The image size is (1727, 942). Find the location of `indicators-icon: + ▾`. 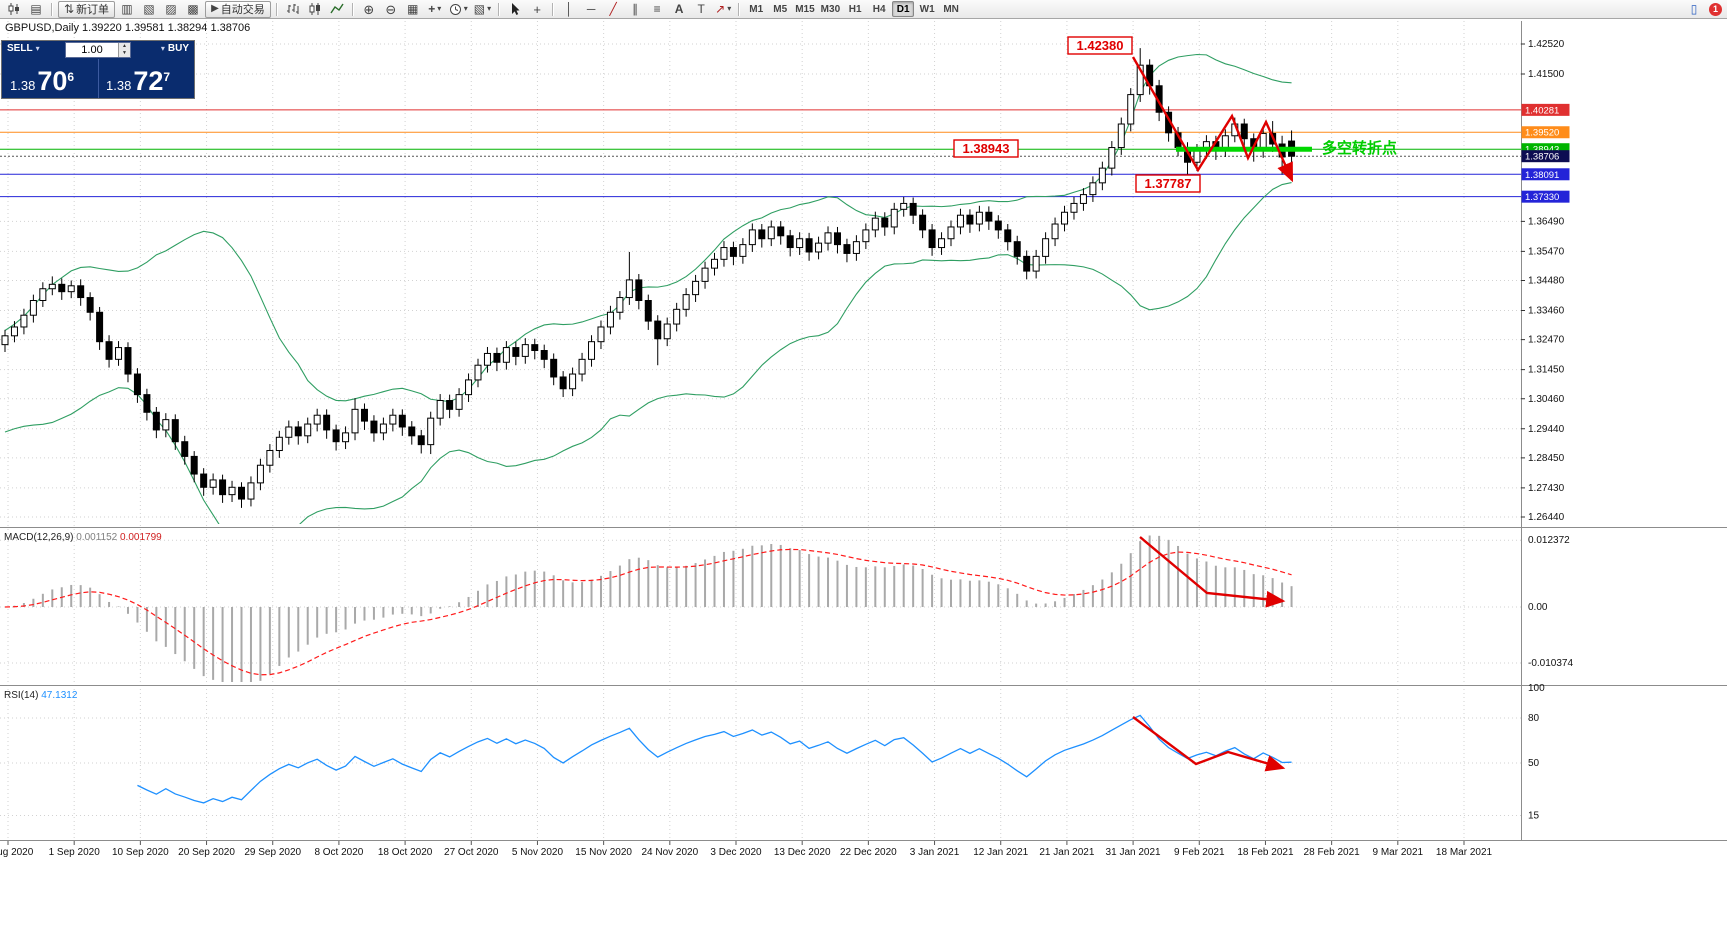

indicators-icon: + ▾ is located at coordinates (435, 9).